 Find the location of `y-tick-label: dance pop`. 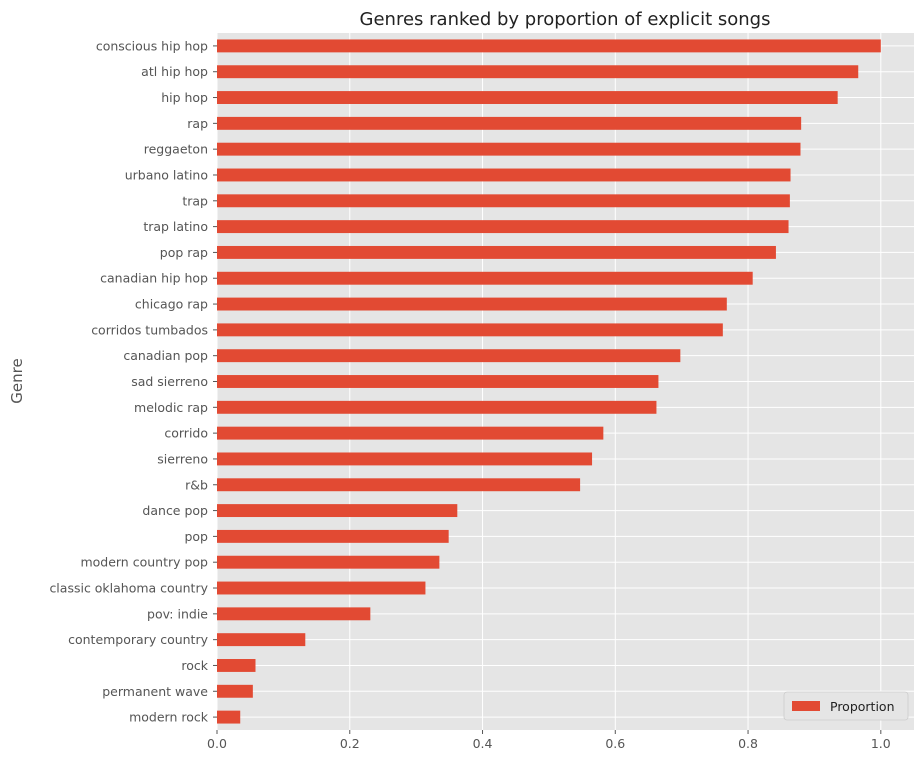

y-tick-label: dance pop is located at coordinates (175, 510).